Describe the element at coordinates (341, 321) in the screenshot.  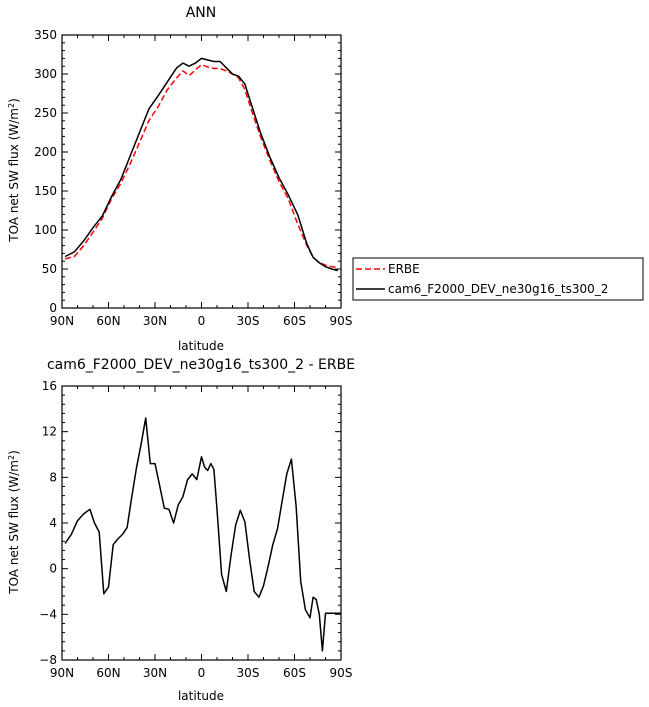
I see `top-x-tick-label: 90S` at that location.